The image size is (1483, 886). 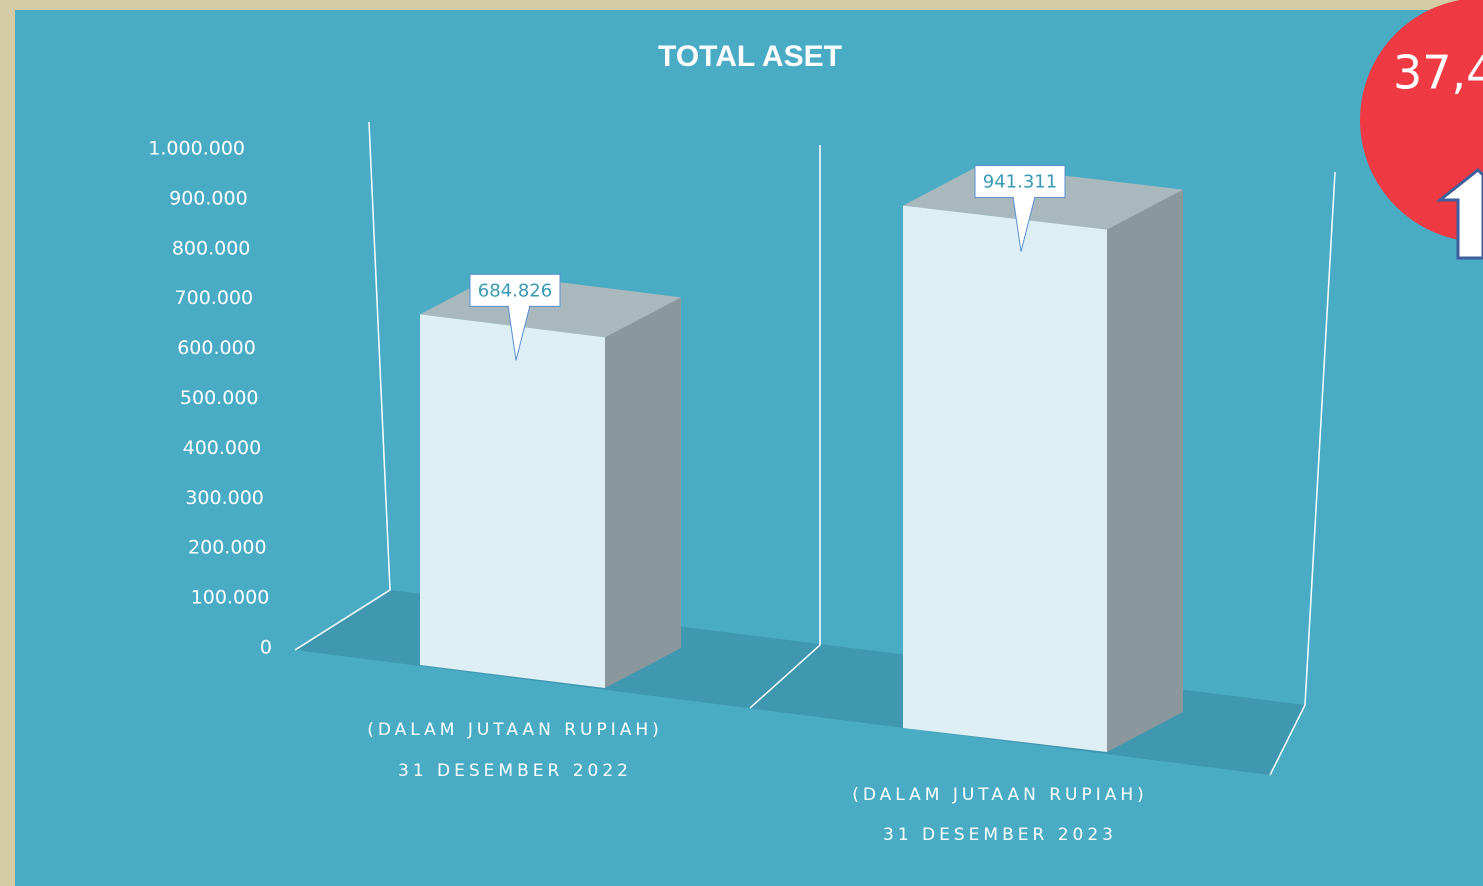 I want to click on y-tick-label: 600.000, so click(x=216, y=348).